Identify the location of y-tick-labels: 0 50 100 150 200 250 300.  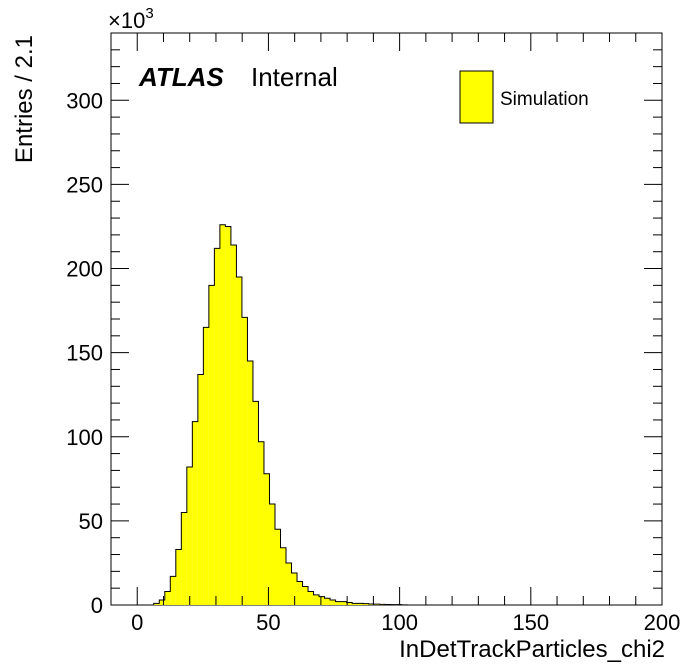
(84, 353).